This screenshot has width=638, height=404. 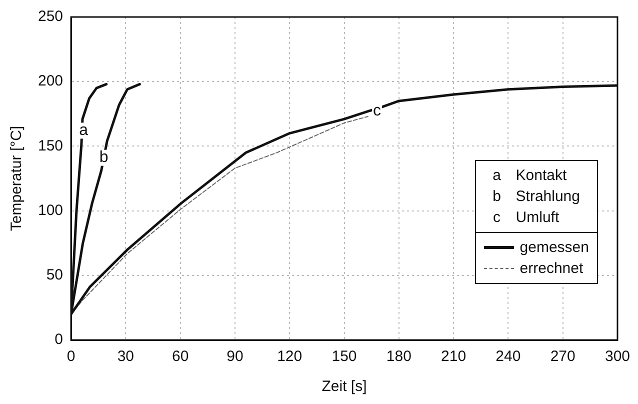 What do you see at coordinates (235, 357) in the screenshot?
I see `x-tick-label: 90` at bounding box center [235, 357].